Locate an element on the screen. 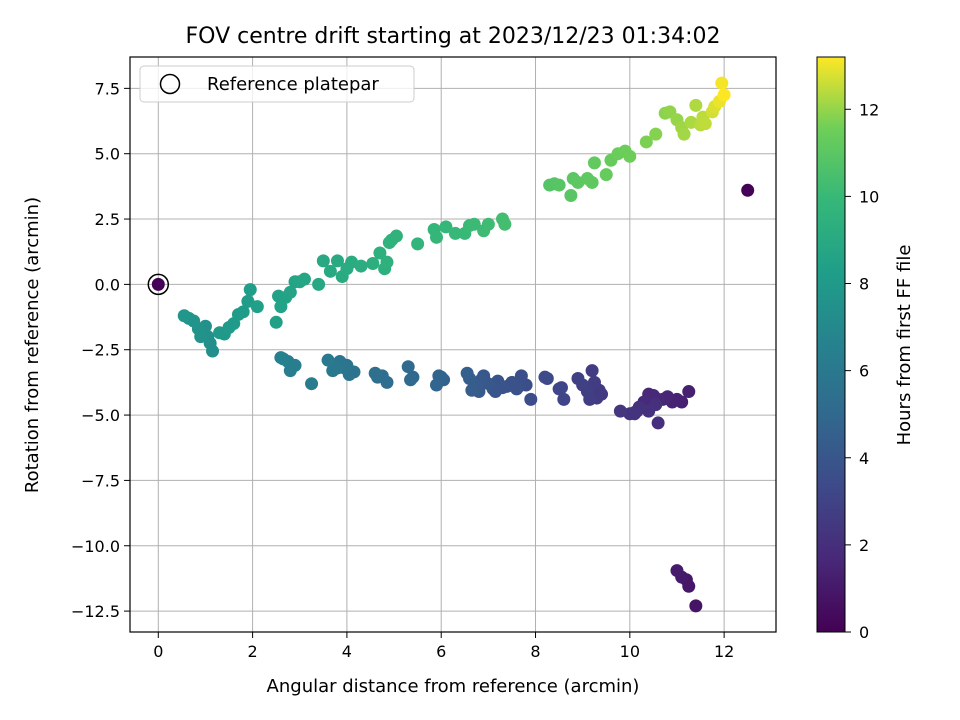  y-tick-label: −7.5 is located at coordinates (100, 480).